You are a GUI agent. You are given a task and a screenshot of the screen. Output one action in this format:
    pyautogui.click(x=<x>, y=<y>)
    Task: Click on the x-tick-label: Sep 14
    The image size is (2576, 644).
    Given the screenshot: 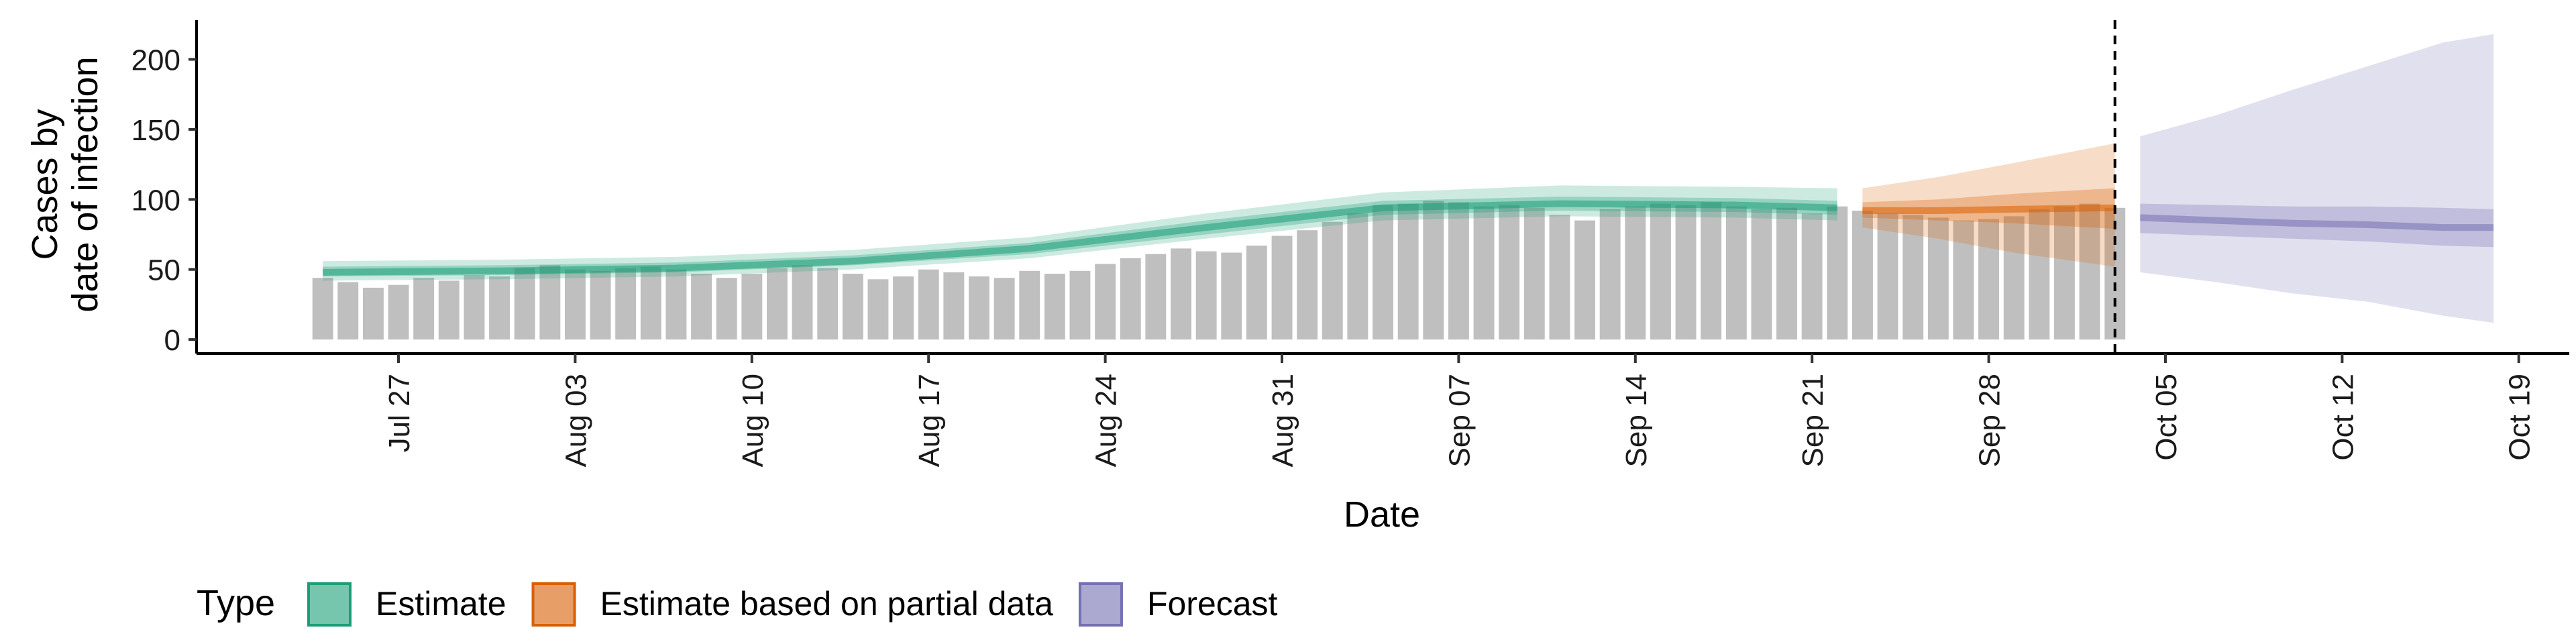 What is the action you would take?
    pyautogui.click(x=1636, y=420)
    